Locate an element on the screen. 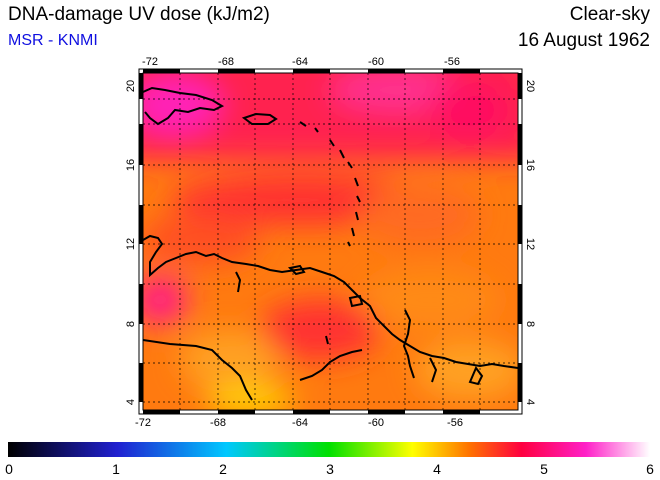 This screenshot has width=660, height=480. lat-tick-labels-right: 4 8 12 16 20 is located at coordinates (530, 242).